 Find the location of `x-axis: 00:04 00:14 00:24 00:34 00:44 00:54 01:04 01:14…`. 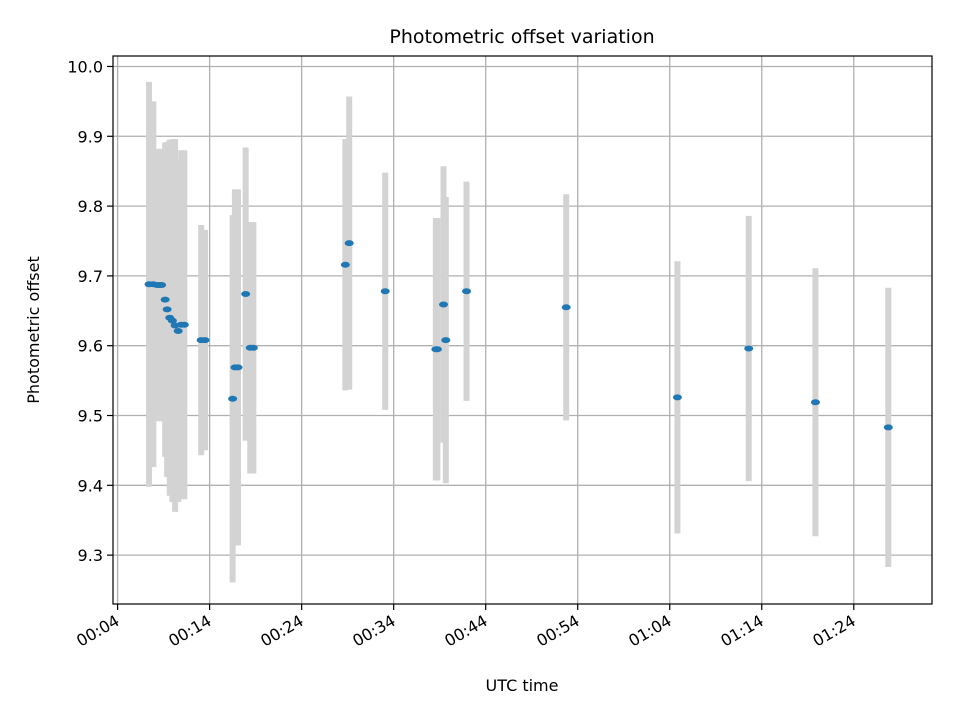

x-axis: 00:04 00:14 00:24 00:34 00:44 00:54 01:04 01:14… is located at coordinates (466, 627).